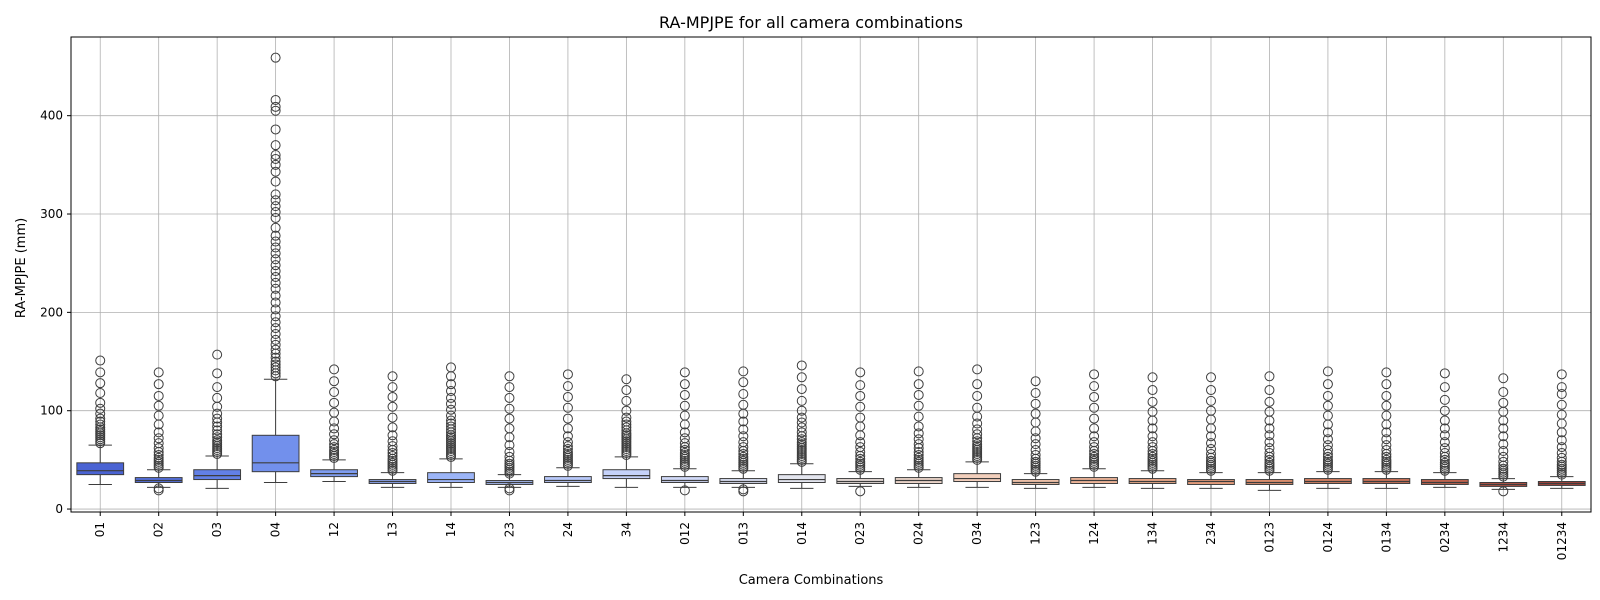 The image size is (1600, 600). What do you see at coordinates (509, 529) in the screenshot?
I see `x-tick-label: 23` at bounding box center [509, 529].